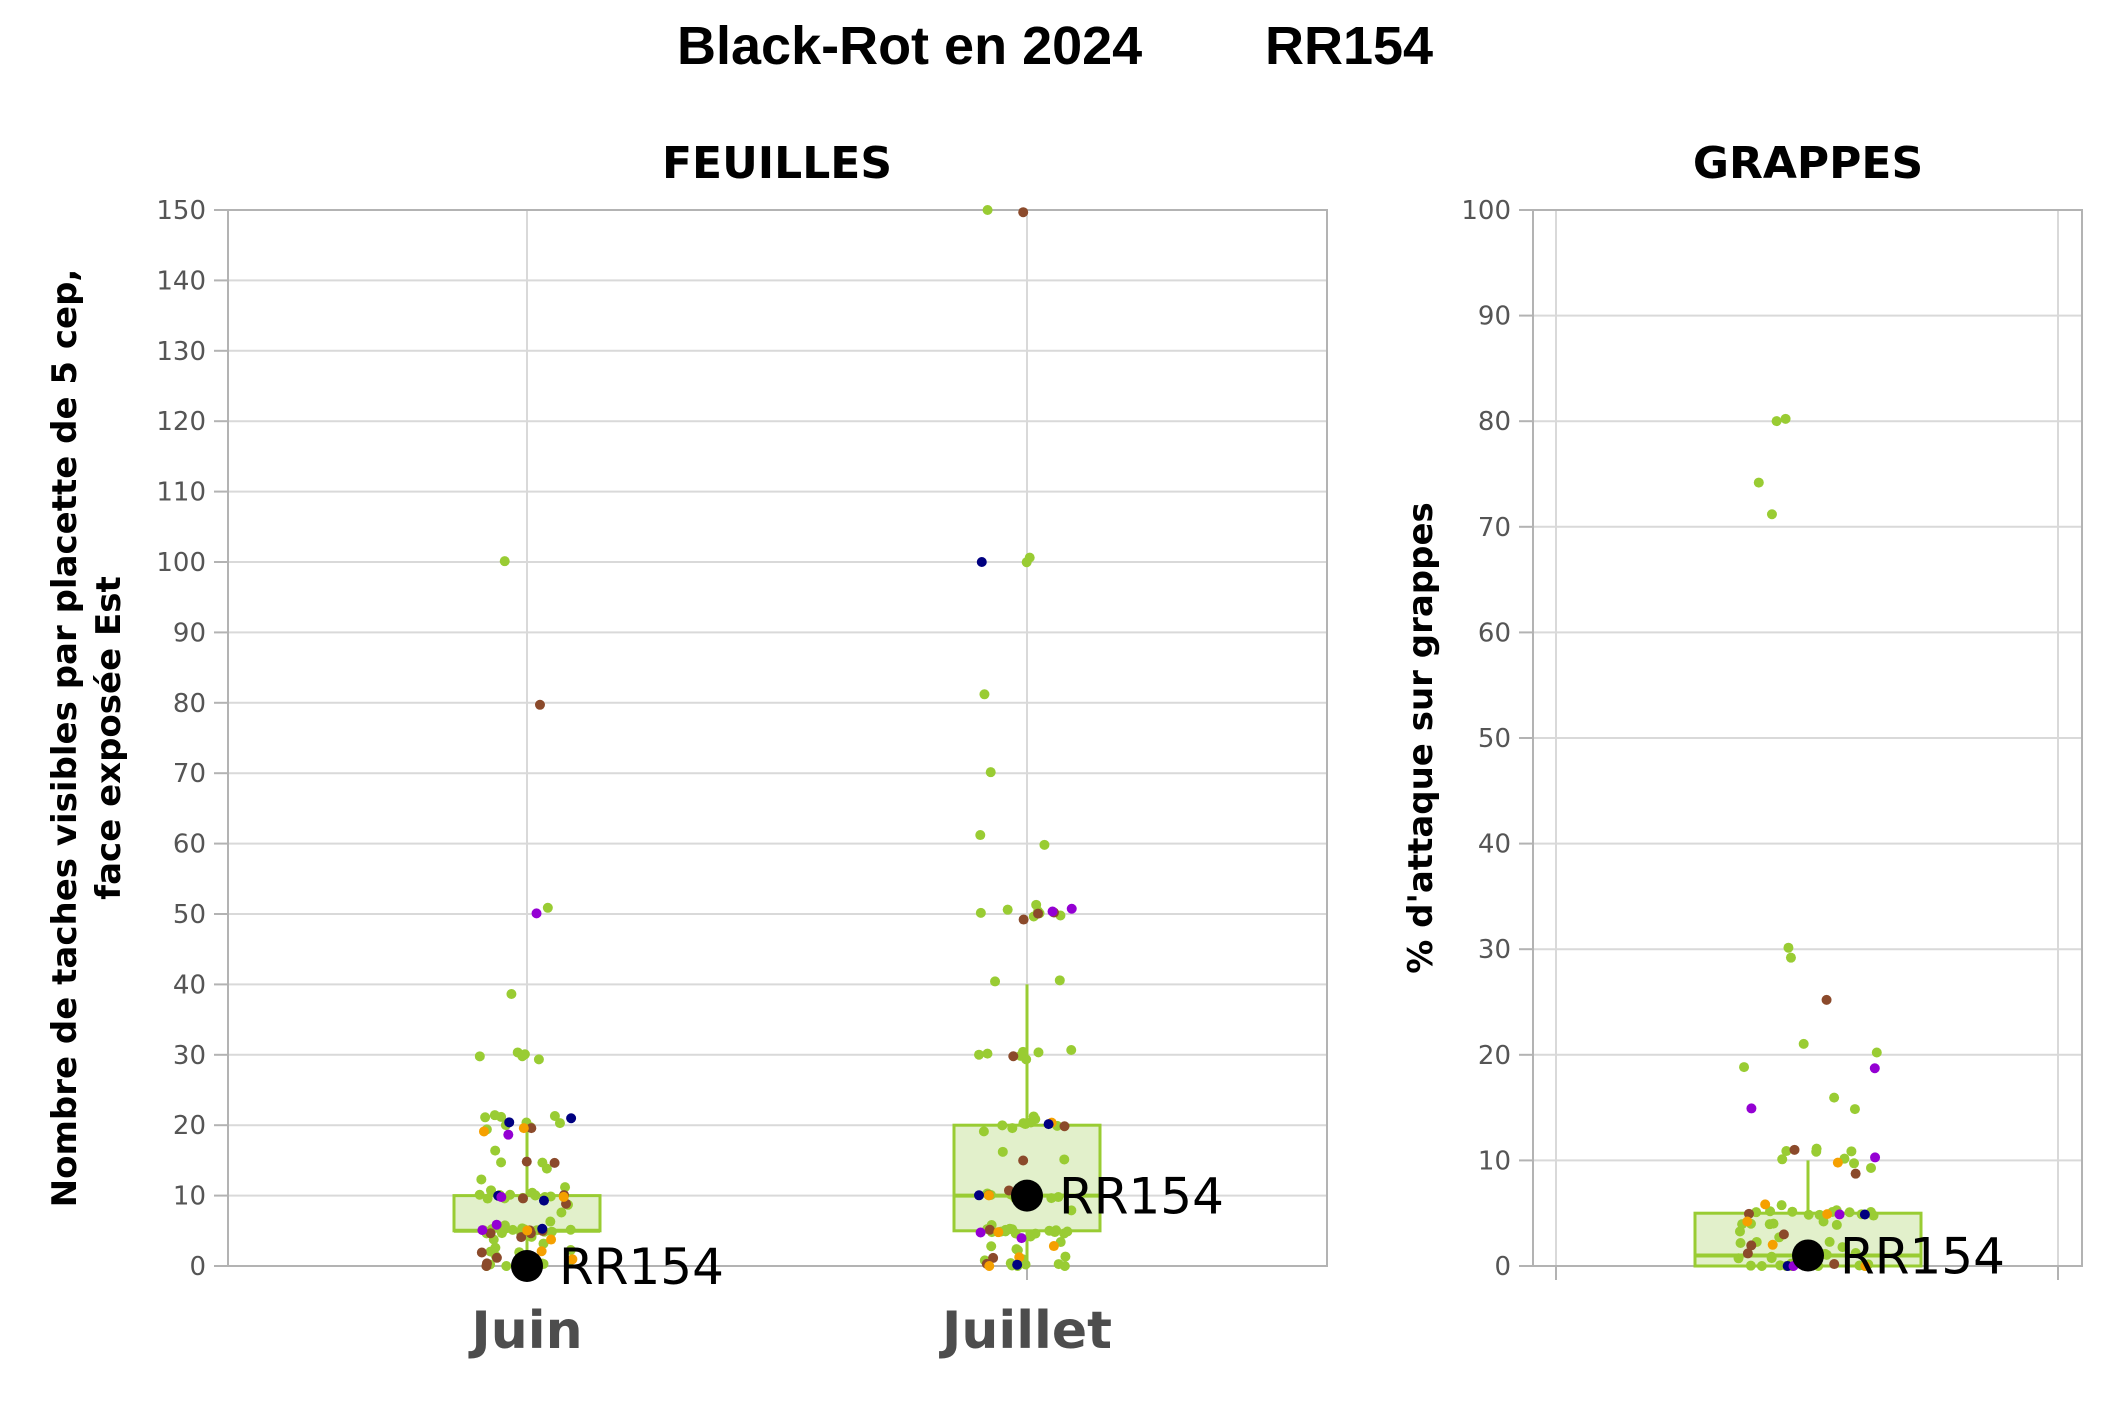  Describe the element at coordinates (1349, 46) in the screenshot. I see `chart-title-right: RR154` at that location.